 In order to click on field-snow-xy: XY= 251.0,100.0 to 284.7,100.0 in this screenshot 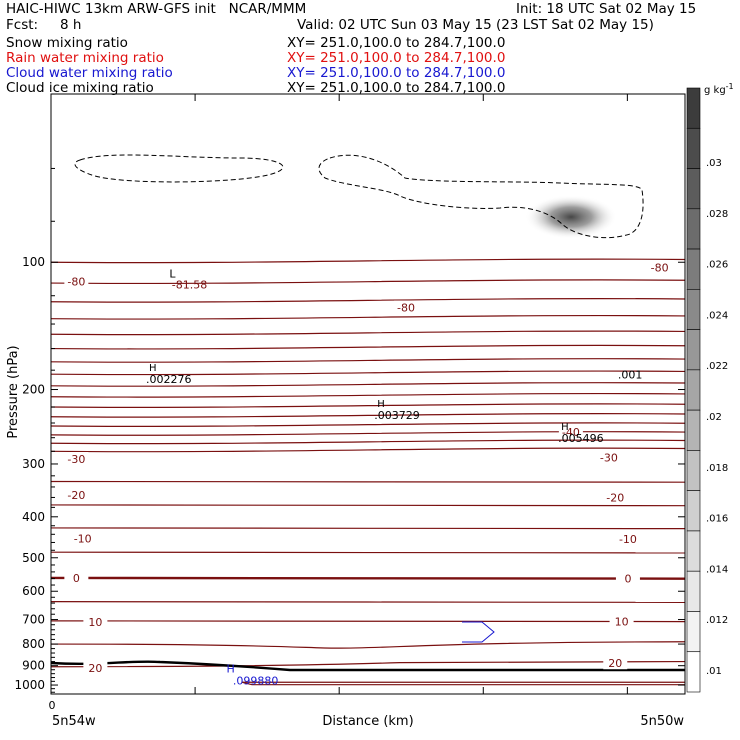, I will do `click(396, 43)`.